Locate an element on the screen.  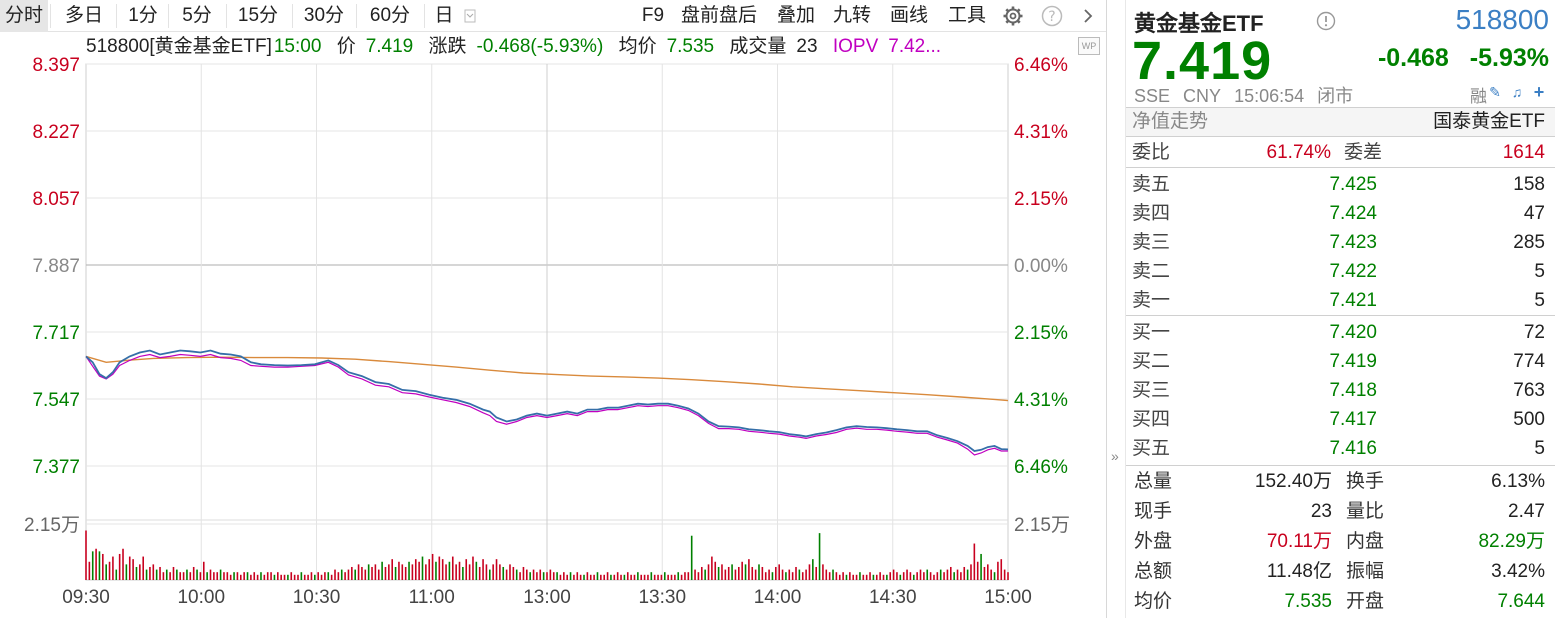
ask-row: 卖四 7.424 47 is located at coordinates (1340, 213).